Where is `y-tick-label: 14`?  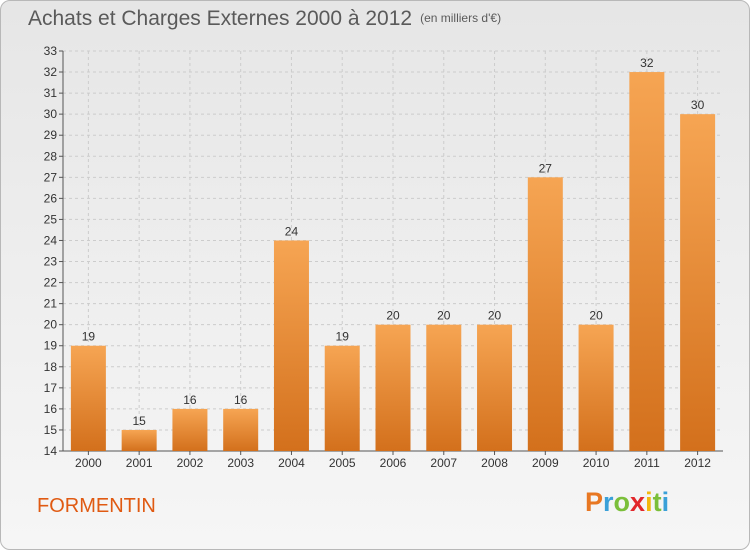 y-tick-label: 14 is located at coordinates (51, 451).